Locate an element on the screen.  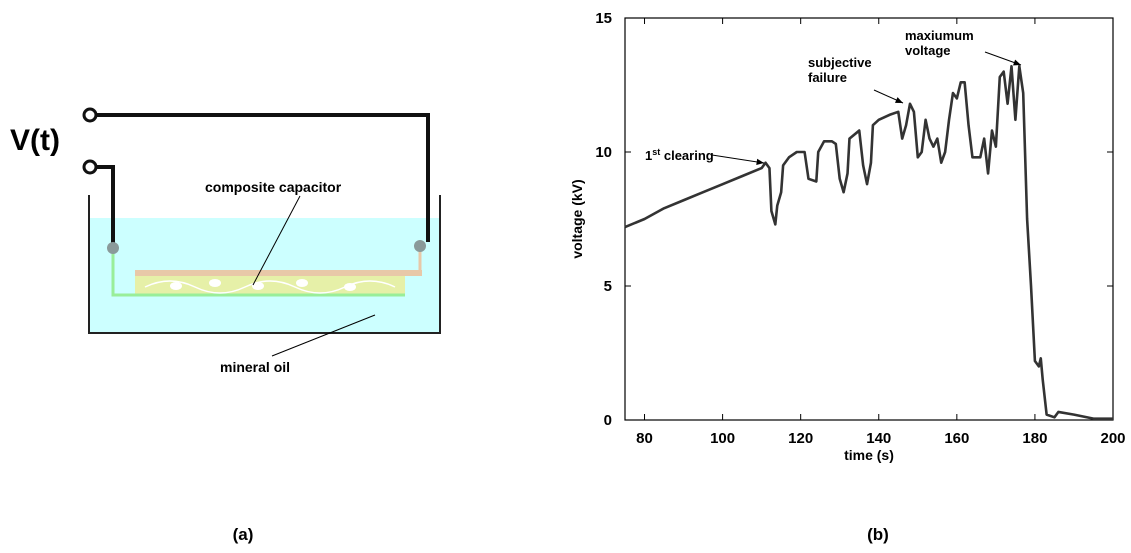
y-tick-label: 0 is located at coordinates (608, 420).